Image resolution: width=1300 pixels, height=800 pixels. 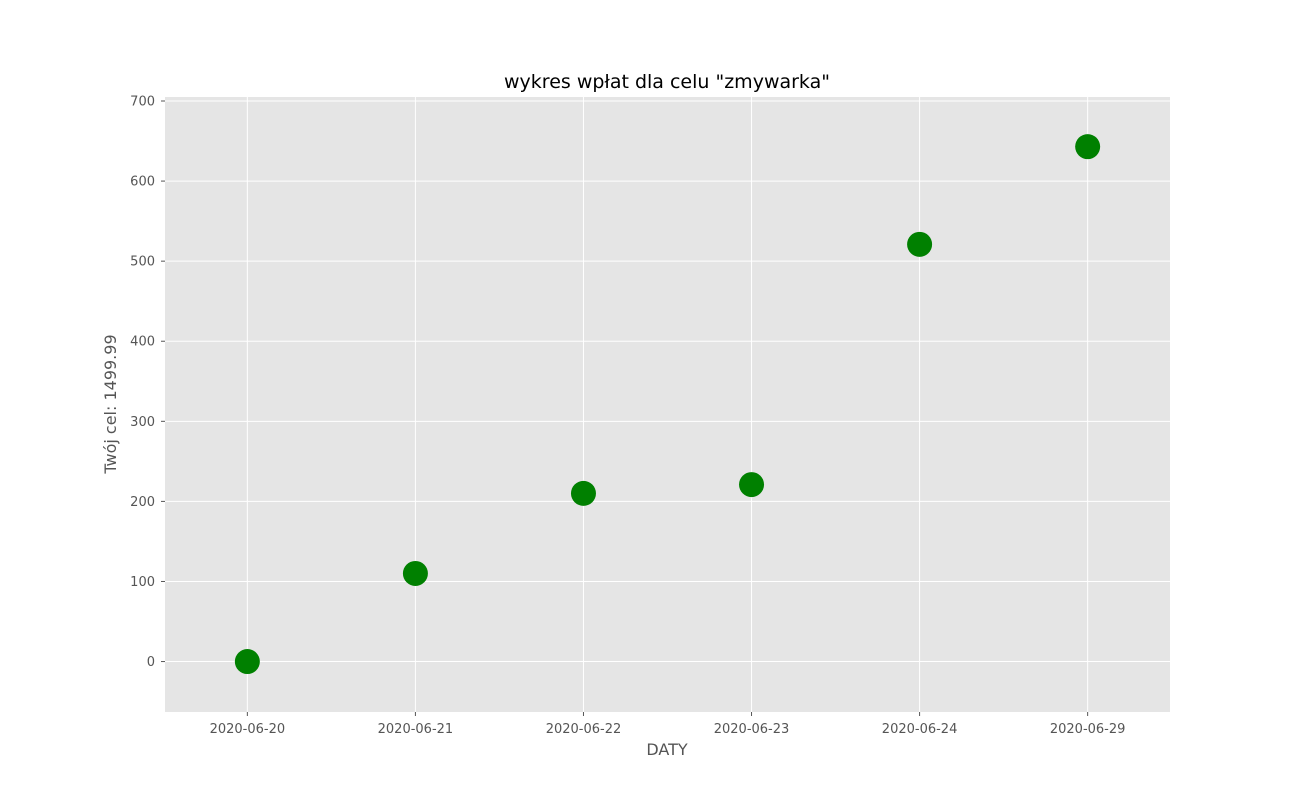 What do you see at coordinates (667, 749) in the screenshot?
I see `x-axis-label: DATY` at bounding box center [667, 749].